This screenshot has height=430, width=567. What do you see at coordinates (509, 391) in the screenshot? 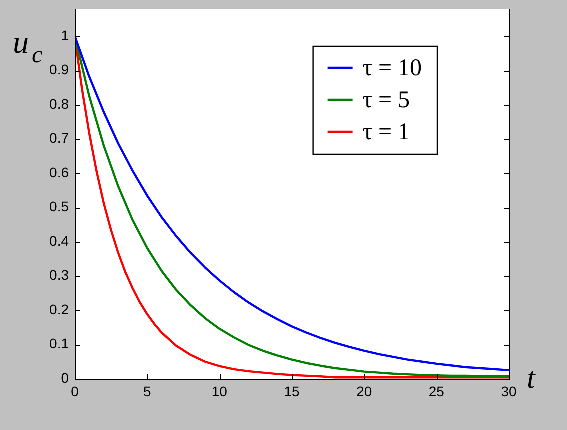
I see `x-tick-label: 30` at bounding box center [509, 391].